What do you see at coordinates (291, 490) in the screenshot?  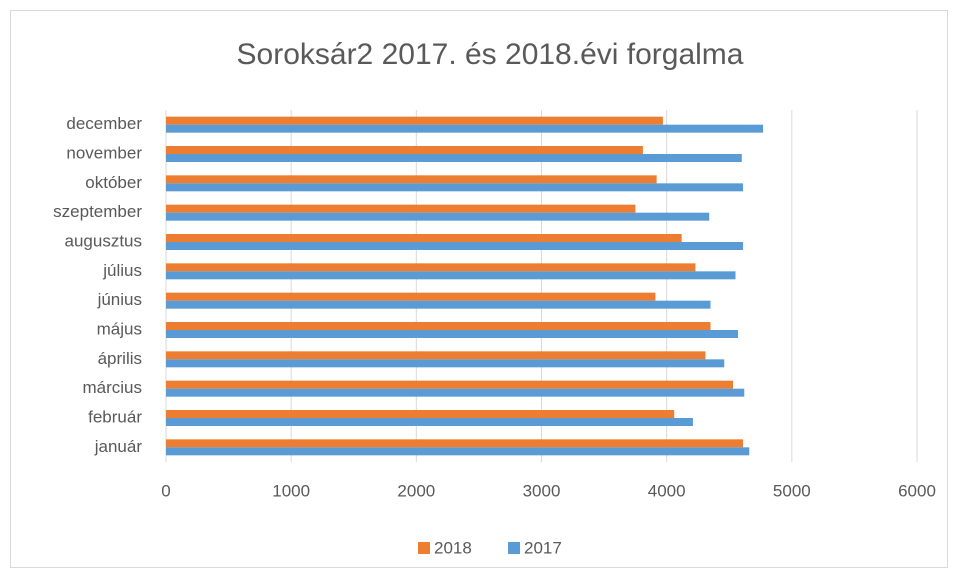 I see `x-tick-label: 1000` at bounding box center [291, 490].